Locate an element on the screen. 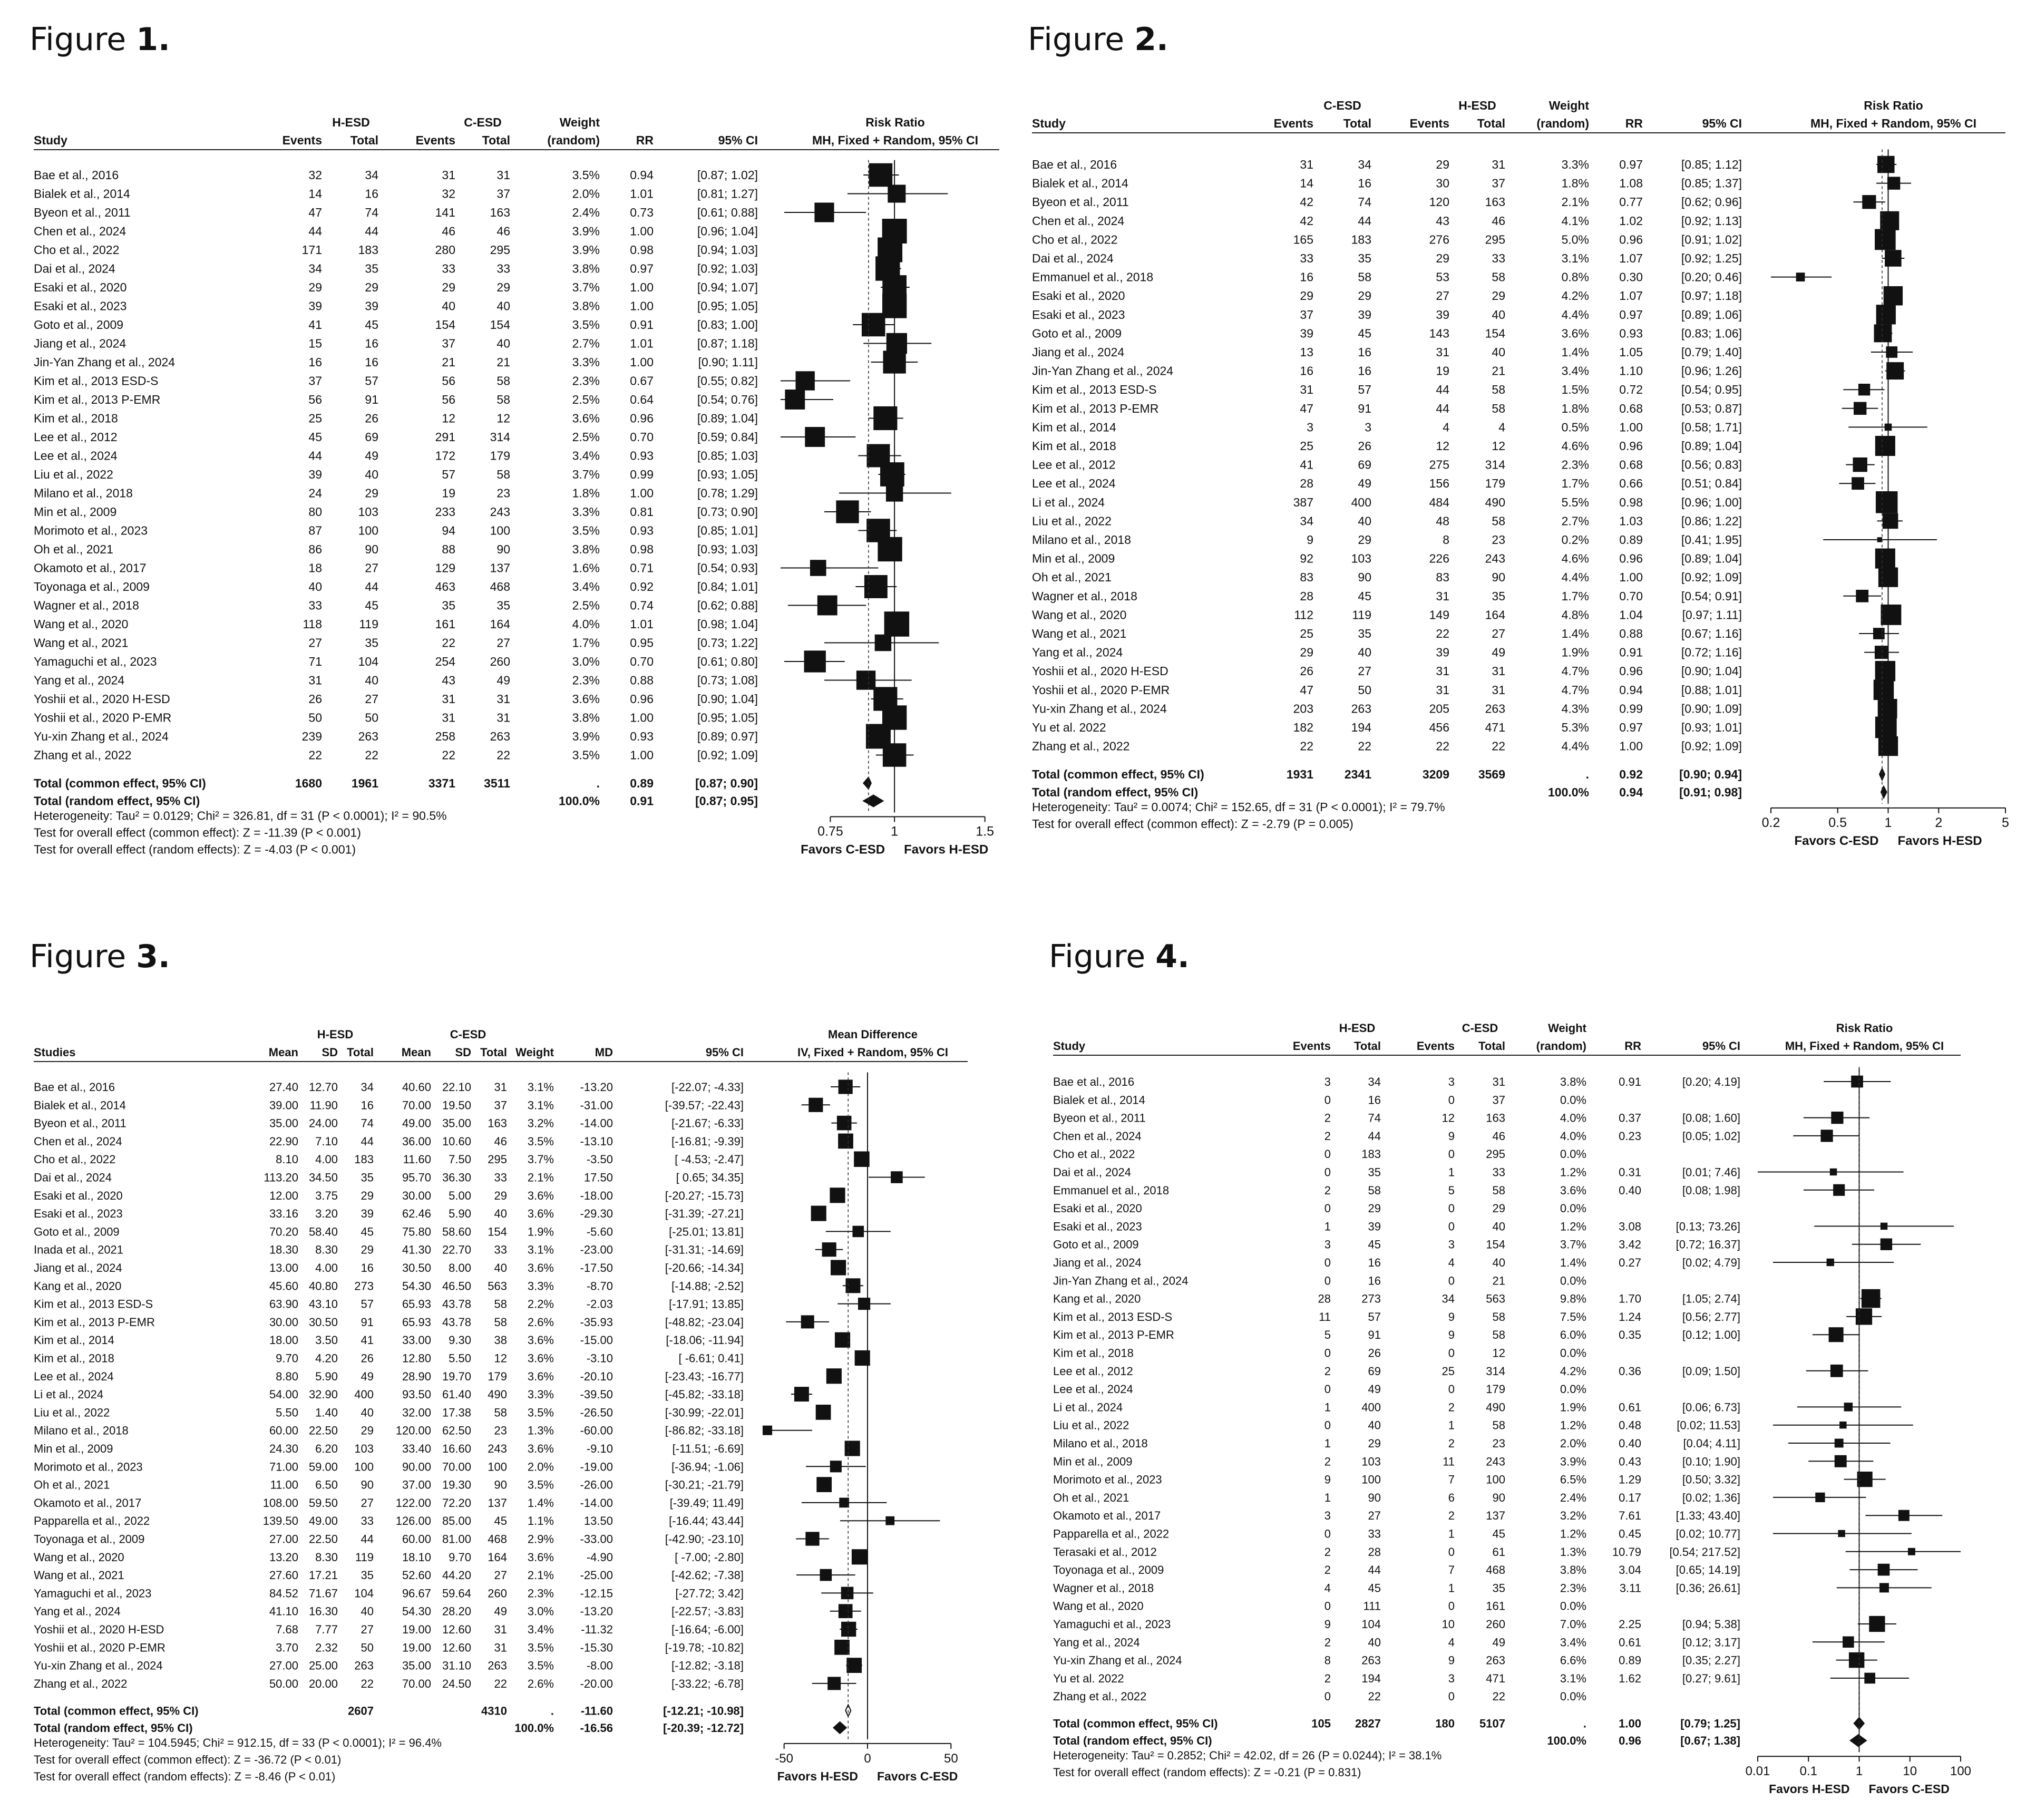  total-cell: 179 is located at coordinates (500, 456).